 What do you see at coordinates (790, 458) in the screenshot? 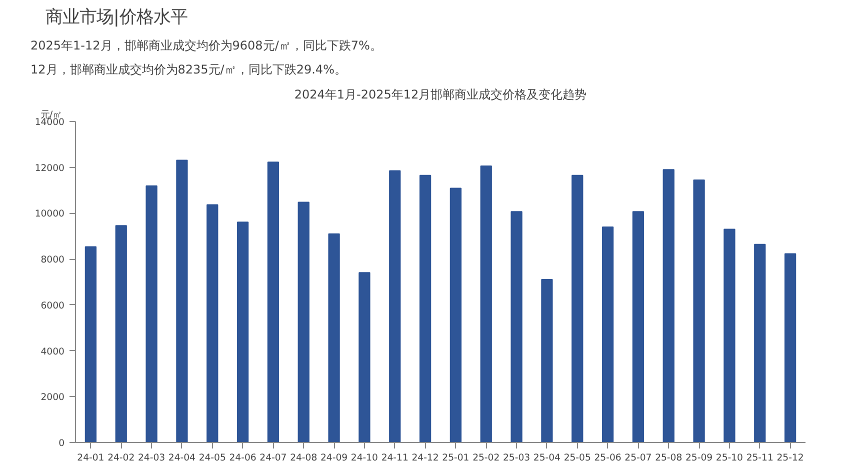
I see `x-tick-label: 25-12` at bounding box center [790, 458].